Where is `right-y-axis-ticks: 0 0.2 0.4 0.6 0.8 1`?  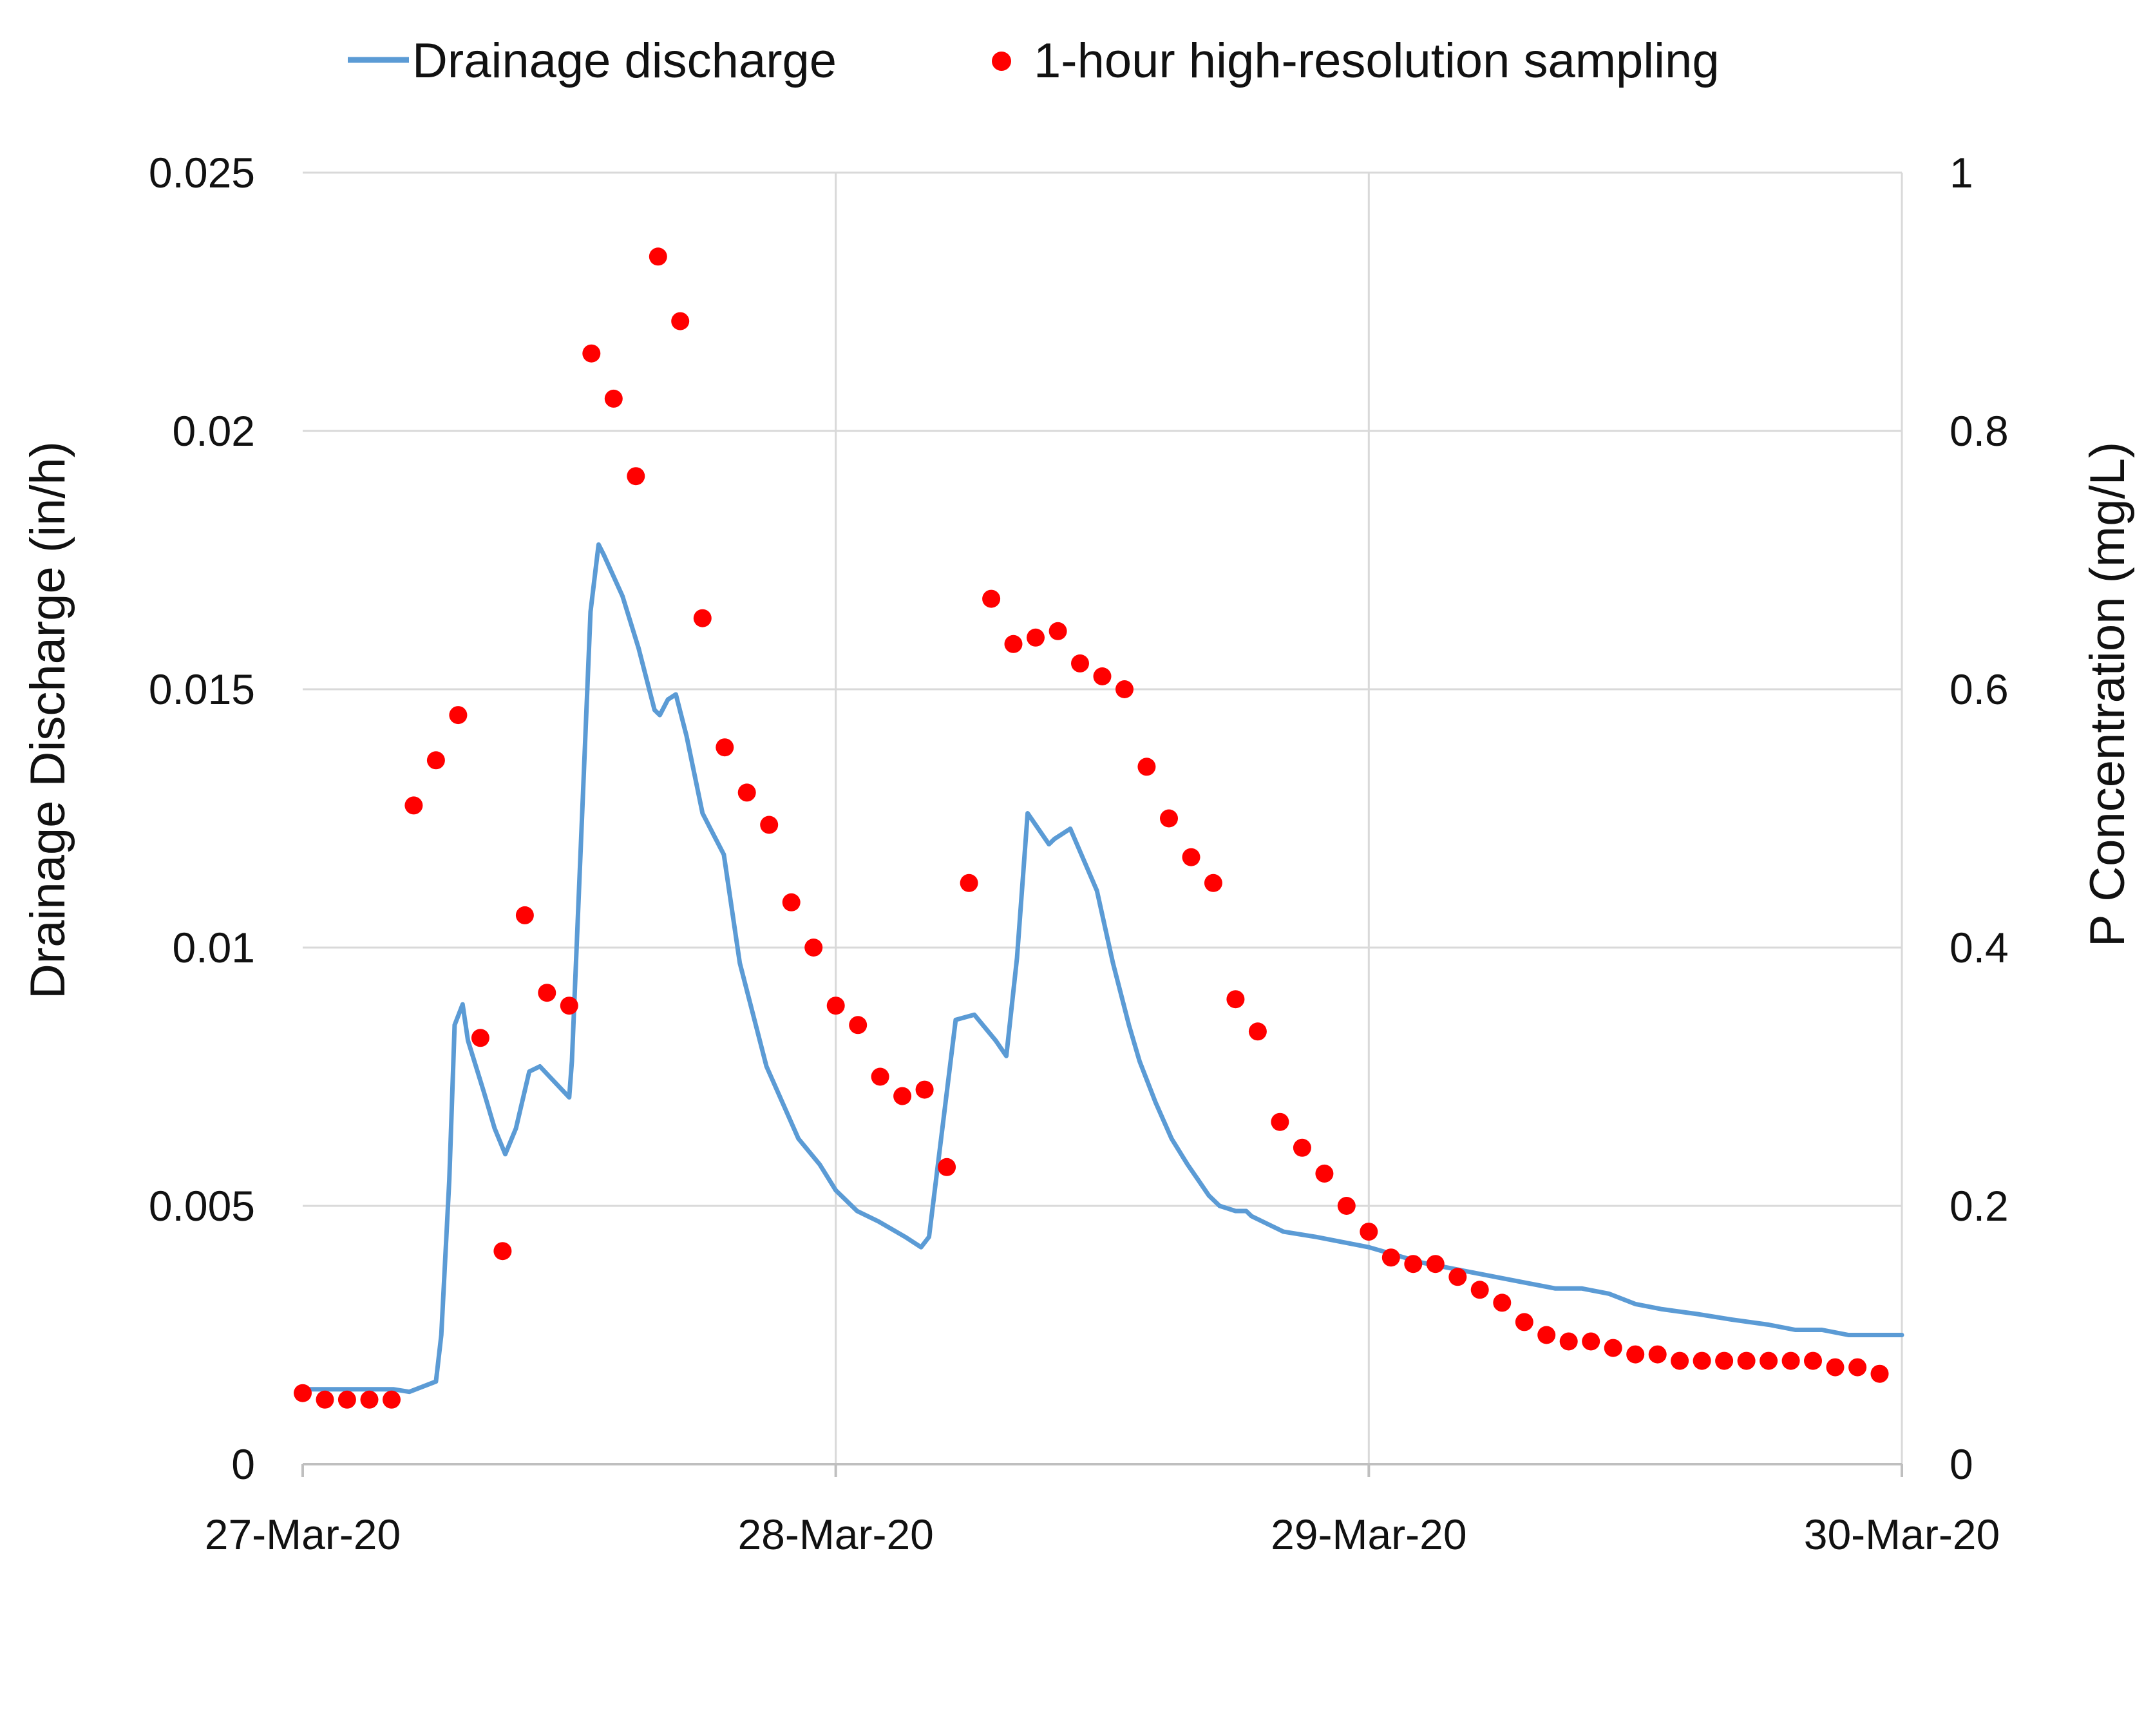 right-y-axis-ticks: 0 0.2 0.4 0.6 0.8 1 is located at coordinates (1979, 818).